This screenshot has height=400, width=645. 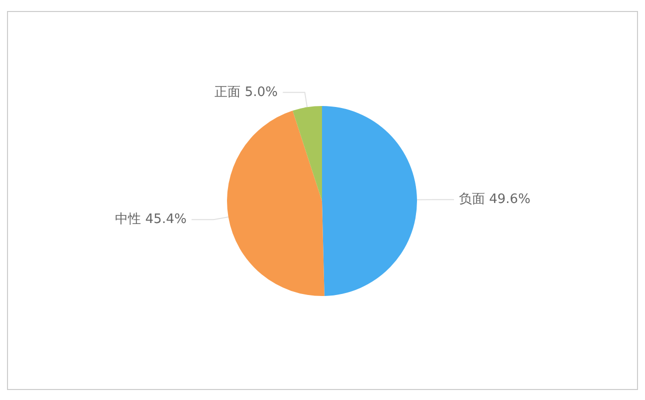 What do you see at coordinates (151, 220) in the screenshot?
I see `slice-label: 中性 45.4%` at bounding box center [151, 220].